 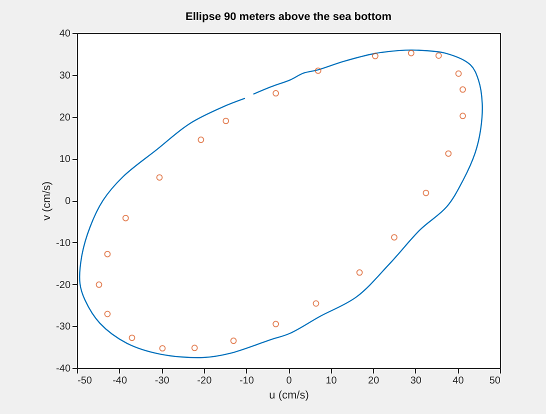 What do you see at coordinates (374, 381) in the screenshot?
I see `x-tick-label: 20` at bounding box center [374, 381].